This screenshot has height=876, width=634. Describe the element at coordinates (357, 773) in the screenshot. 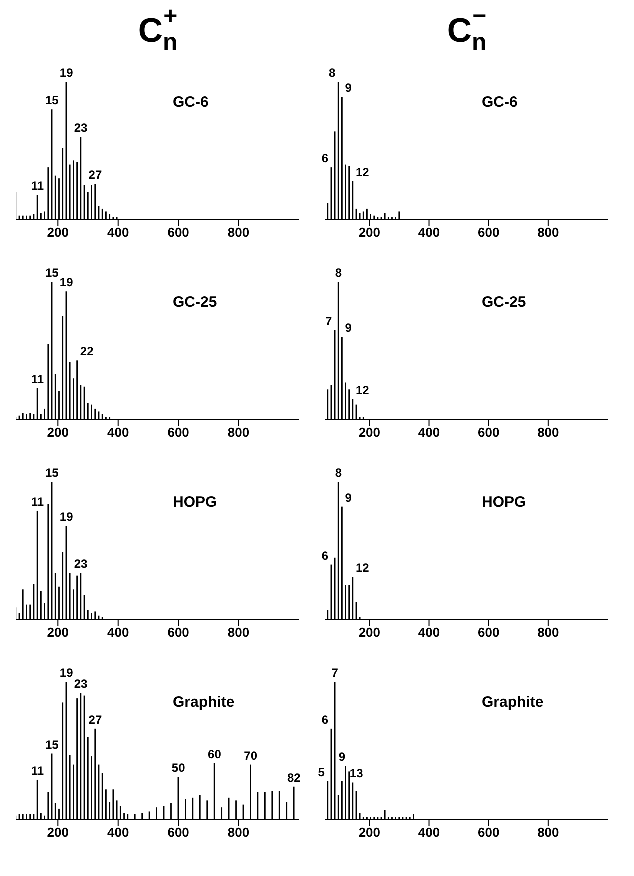

I see `annotation: 13` at that location.